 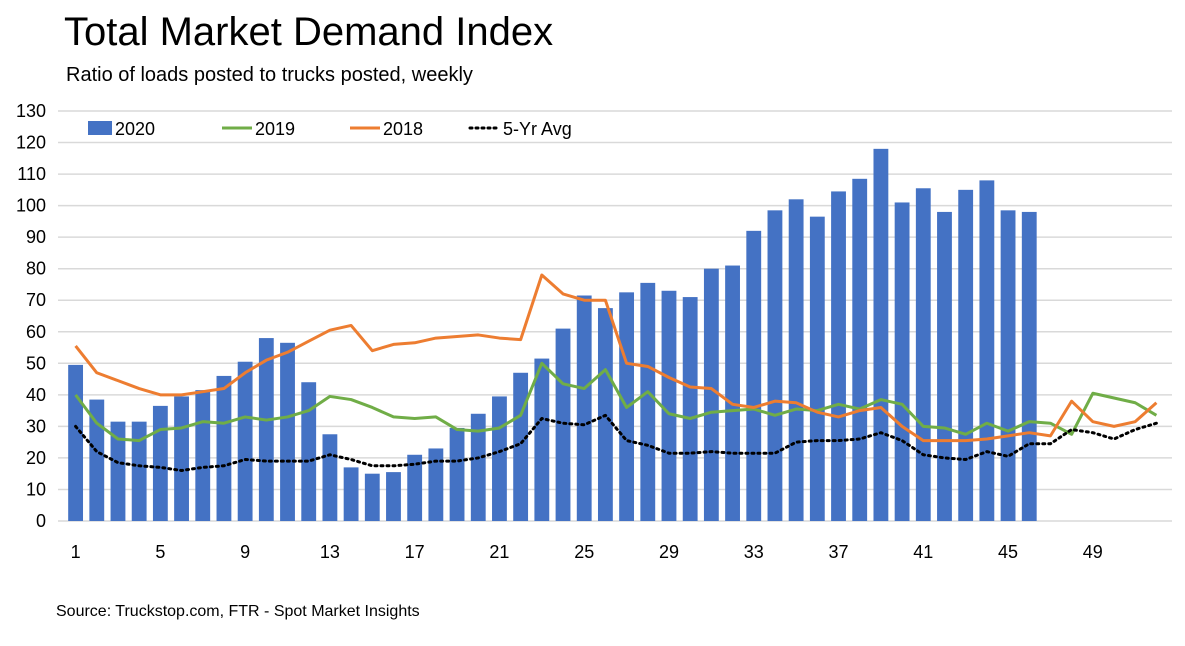 I want to click on y-tick-label: 60, so click(x=36, y=332).